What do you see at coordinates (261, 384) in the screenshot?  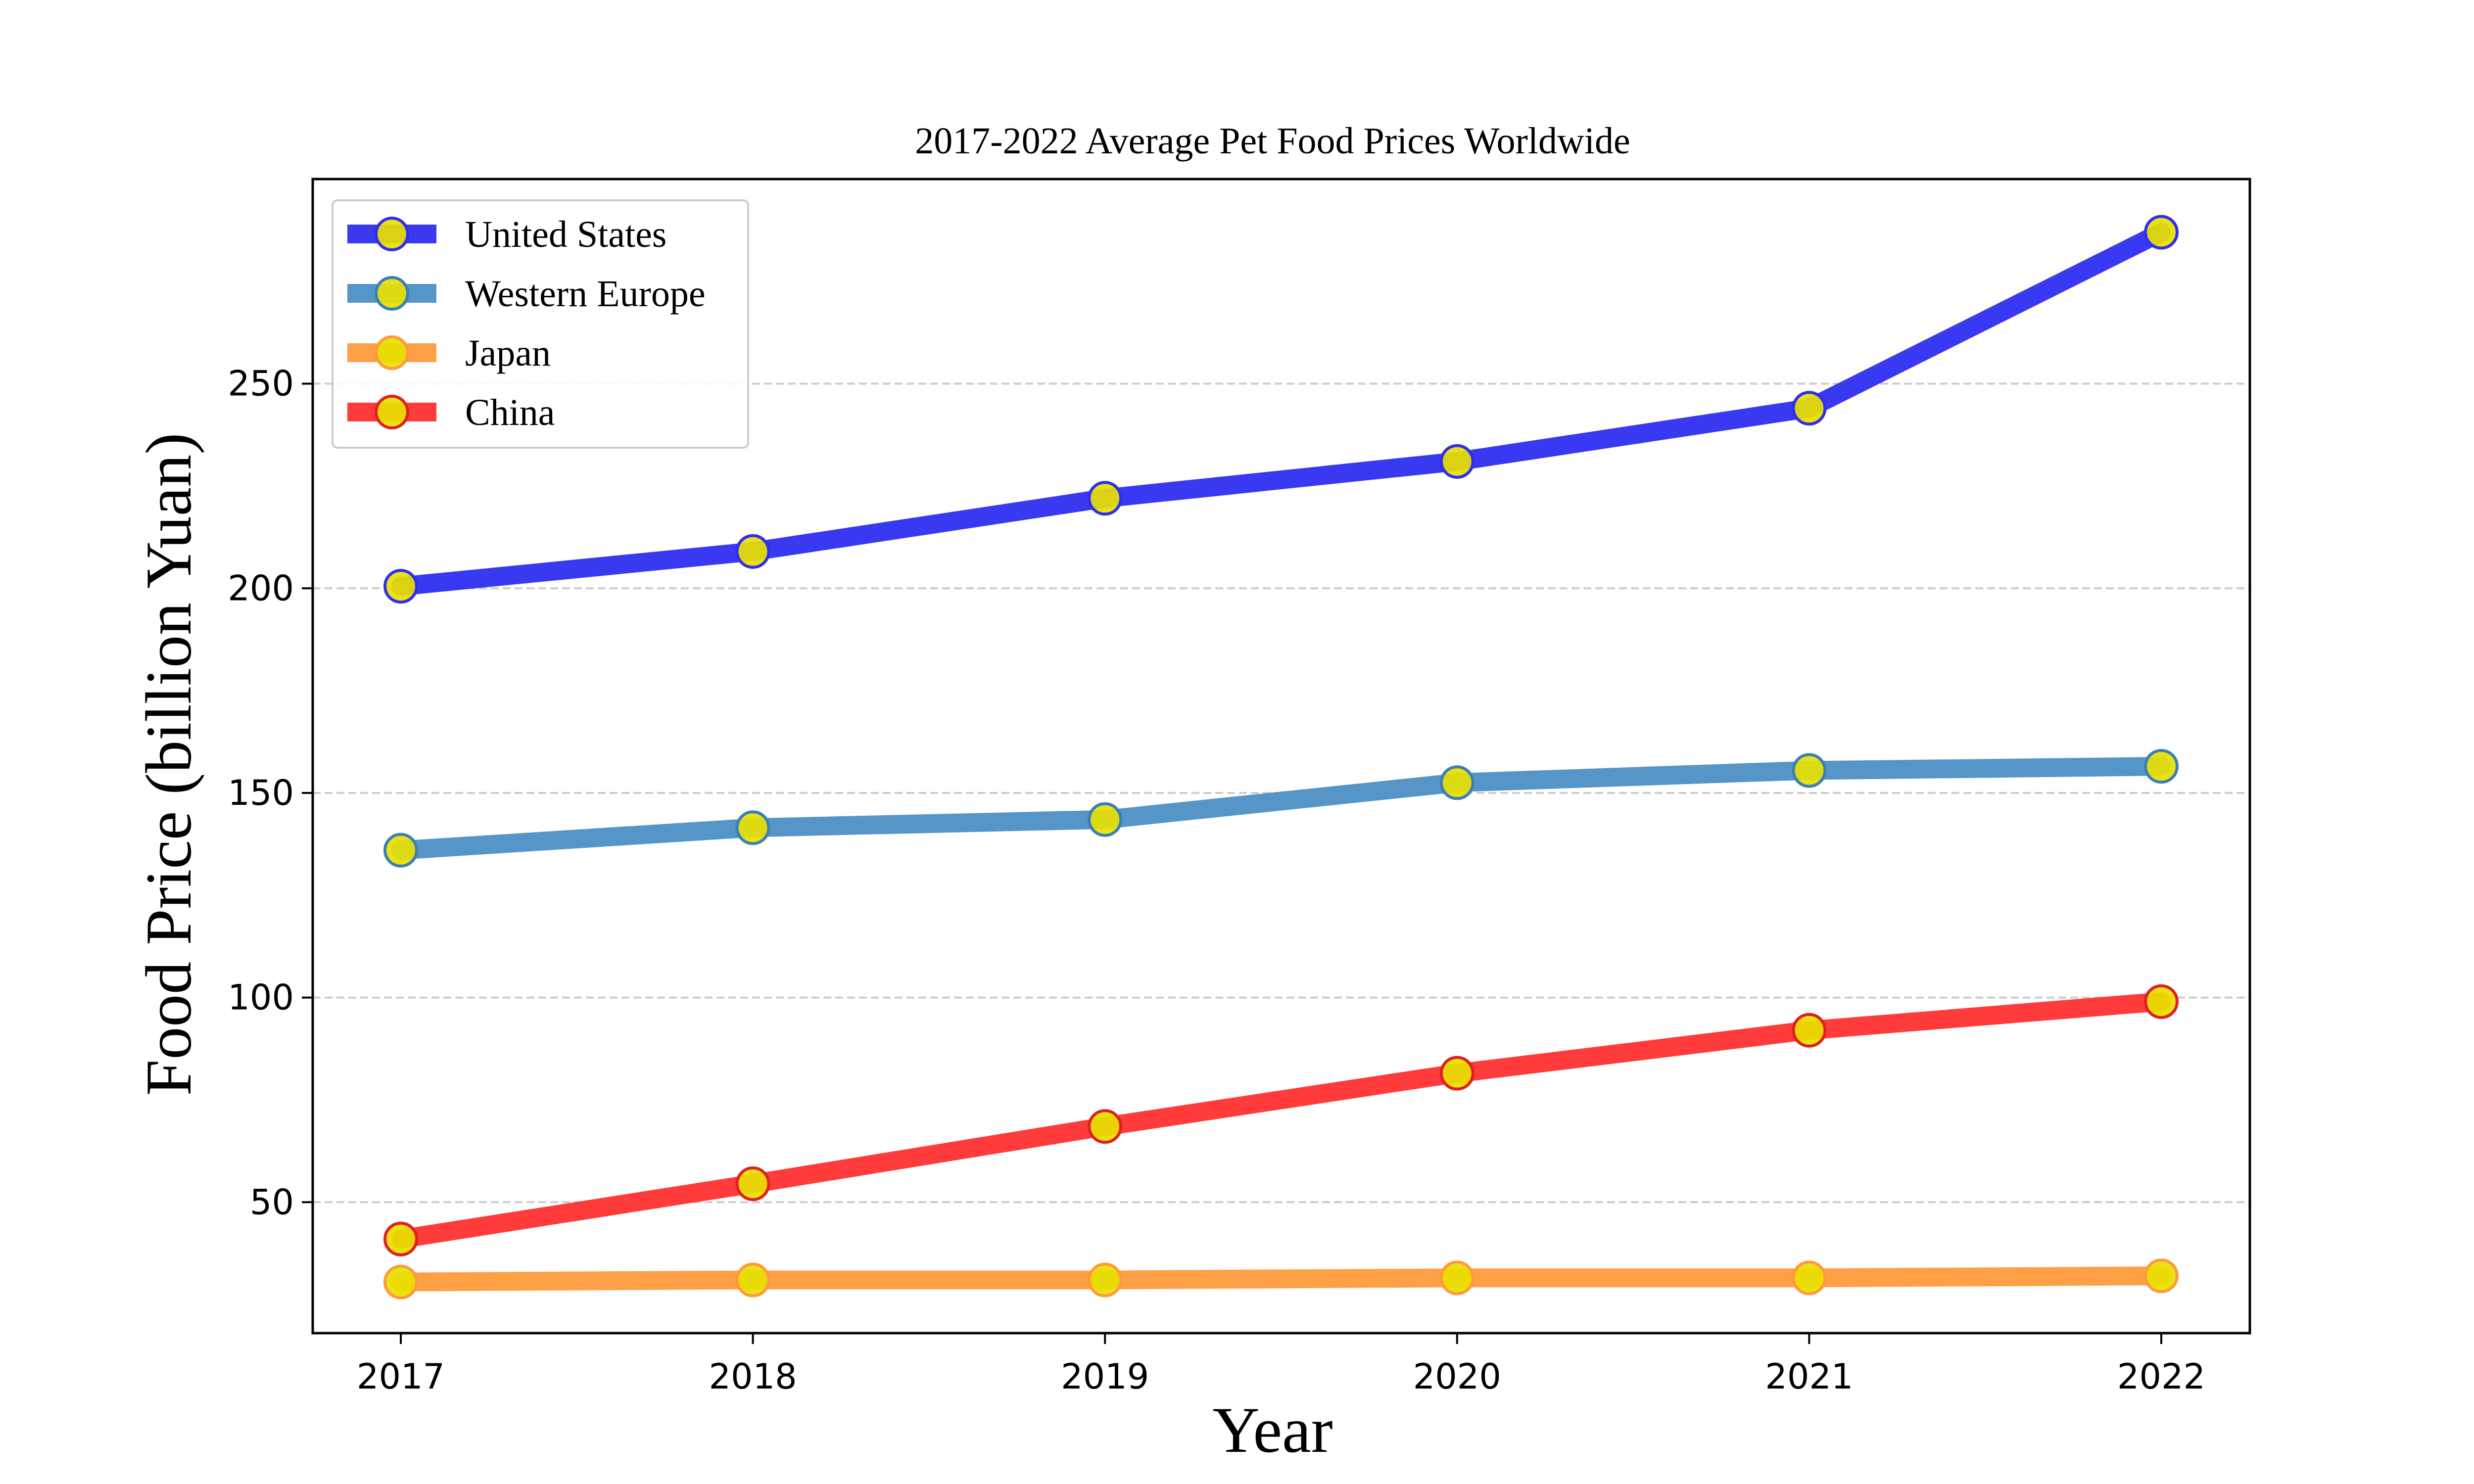 I see `y-tick-label: 250` at bounding box center [261, 384].